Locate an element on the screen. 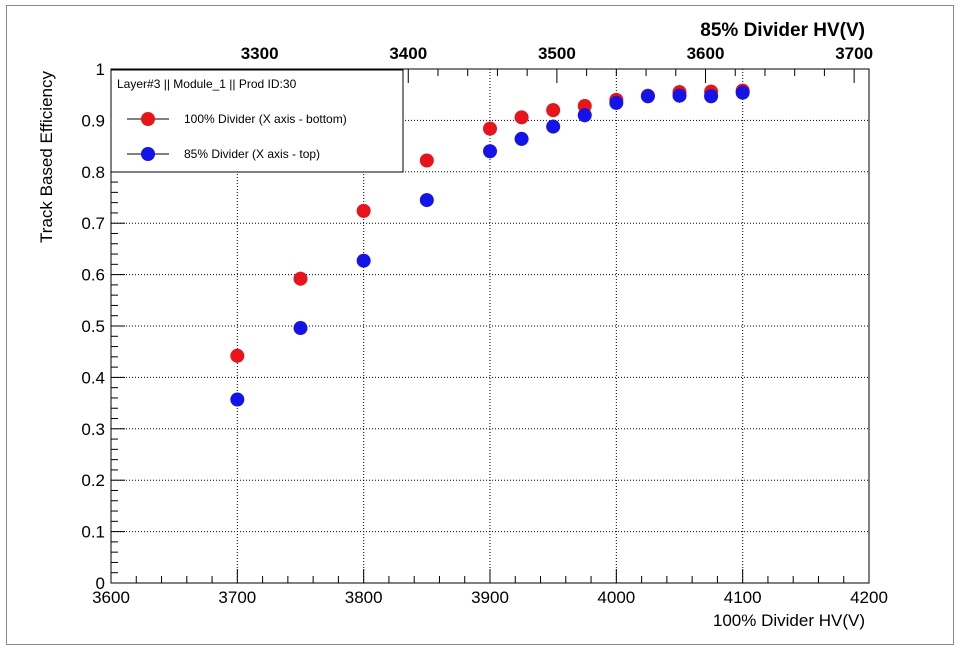 The image size is (961, 650). top-tick-label: 3600 is located at coordinates (706, 53).